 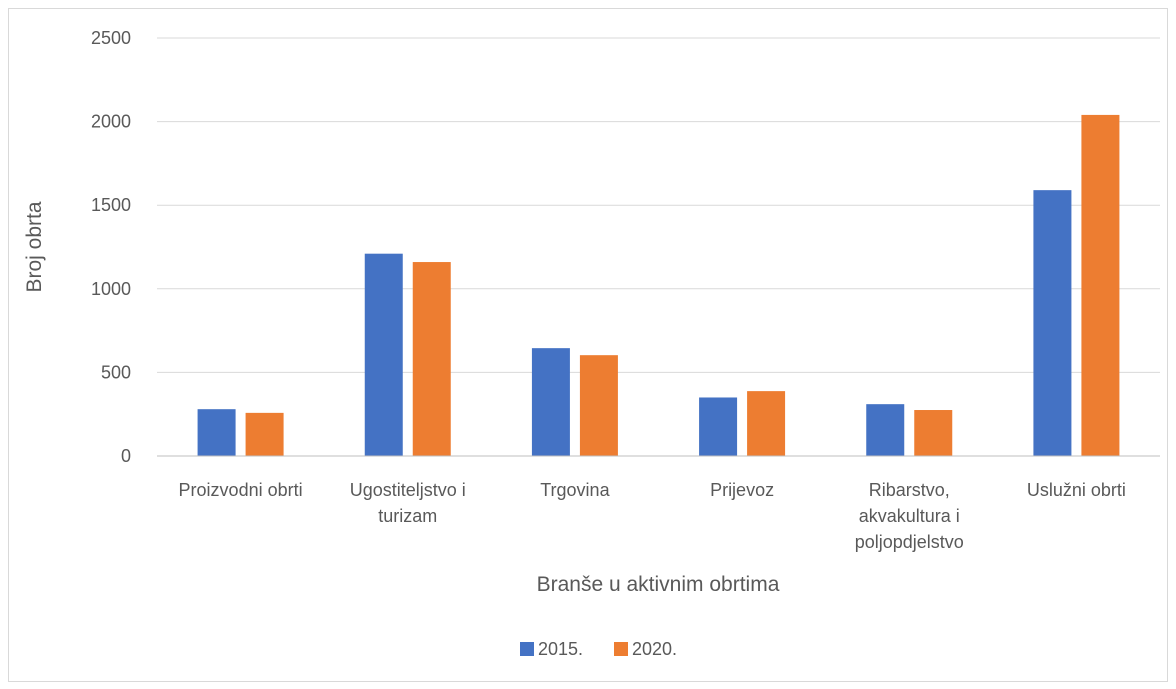 What do you see at coordinates (126, 456) in the screenshot?
I see `y-tick-label: 0` at bounding box center [126, 456].